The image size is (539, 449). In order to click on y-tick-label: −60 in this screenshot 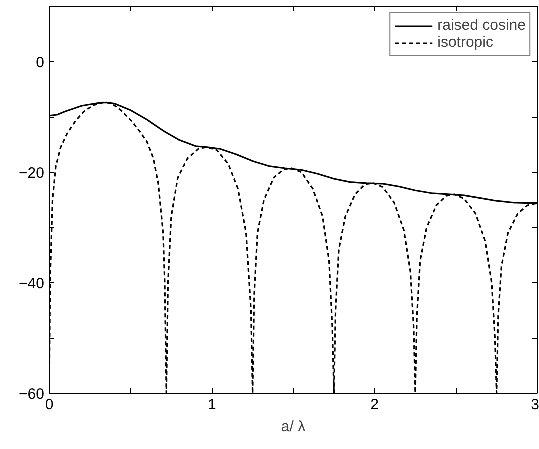, I will do `click(32, 394)`.